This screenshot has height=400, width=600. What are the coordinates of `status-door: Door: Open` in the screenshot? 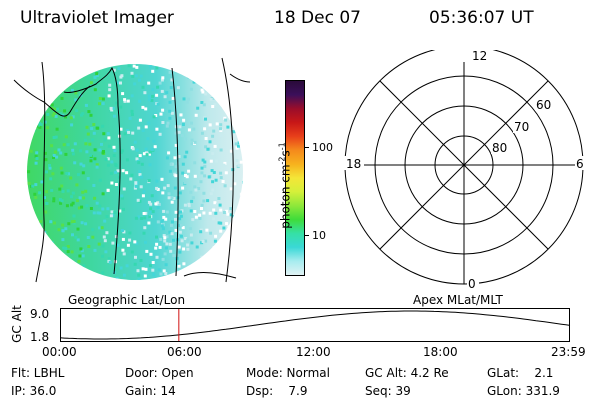 It's located at (159, 373).